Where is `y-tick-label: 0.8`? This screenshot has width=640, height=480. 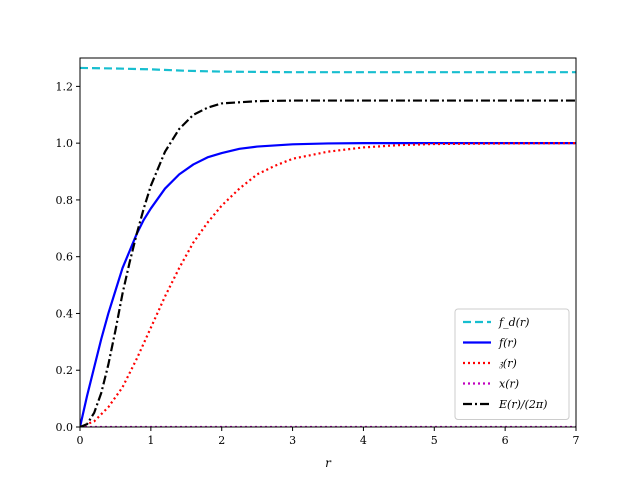 y-tick-label: 0.8 is located at coordinates (65, 200).